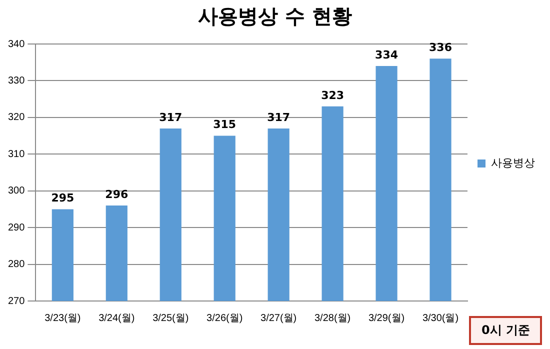 The height and width of the screenshot is (349, 550). What do you see at coordinates (17, 264) in the screenshot?
I see `y-tick-label: 280` at bounding box center [17, 264].